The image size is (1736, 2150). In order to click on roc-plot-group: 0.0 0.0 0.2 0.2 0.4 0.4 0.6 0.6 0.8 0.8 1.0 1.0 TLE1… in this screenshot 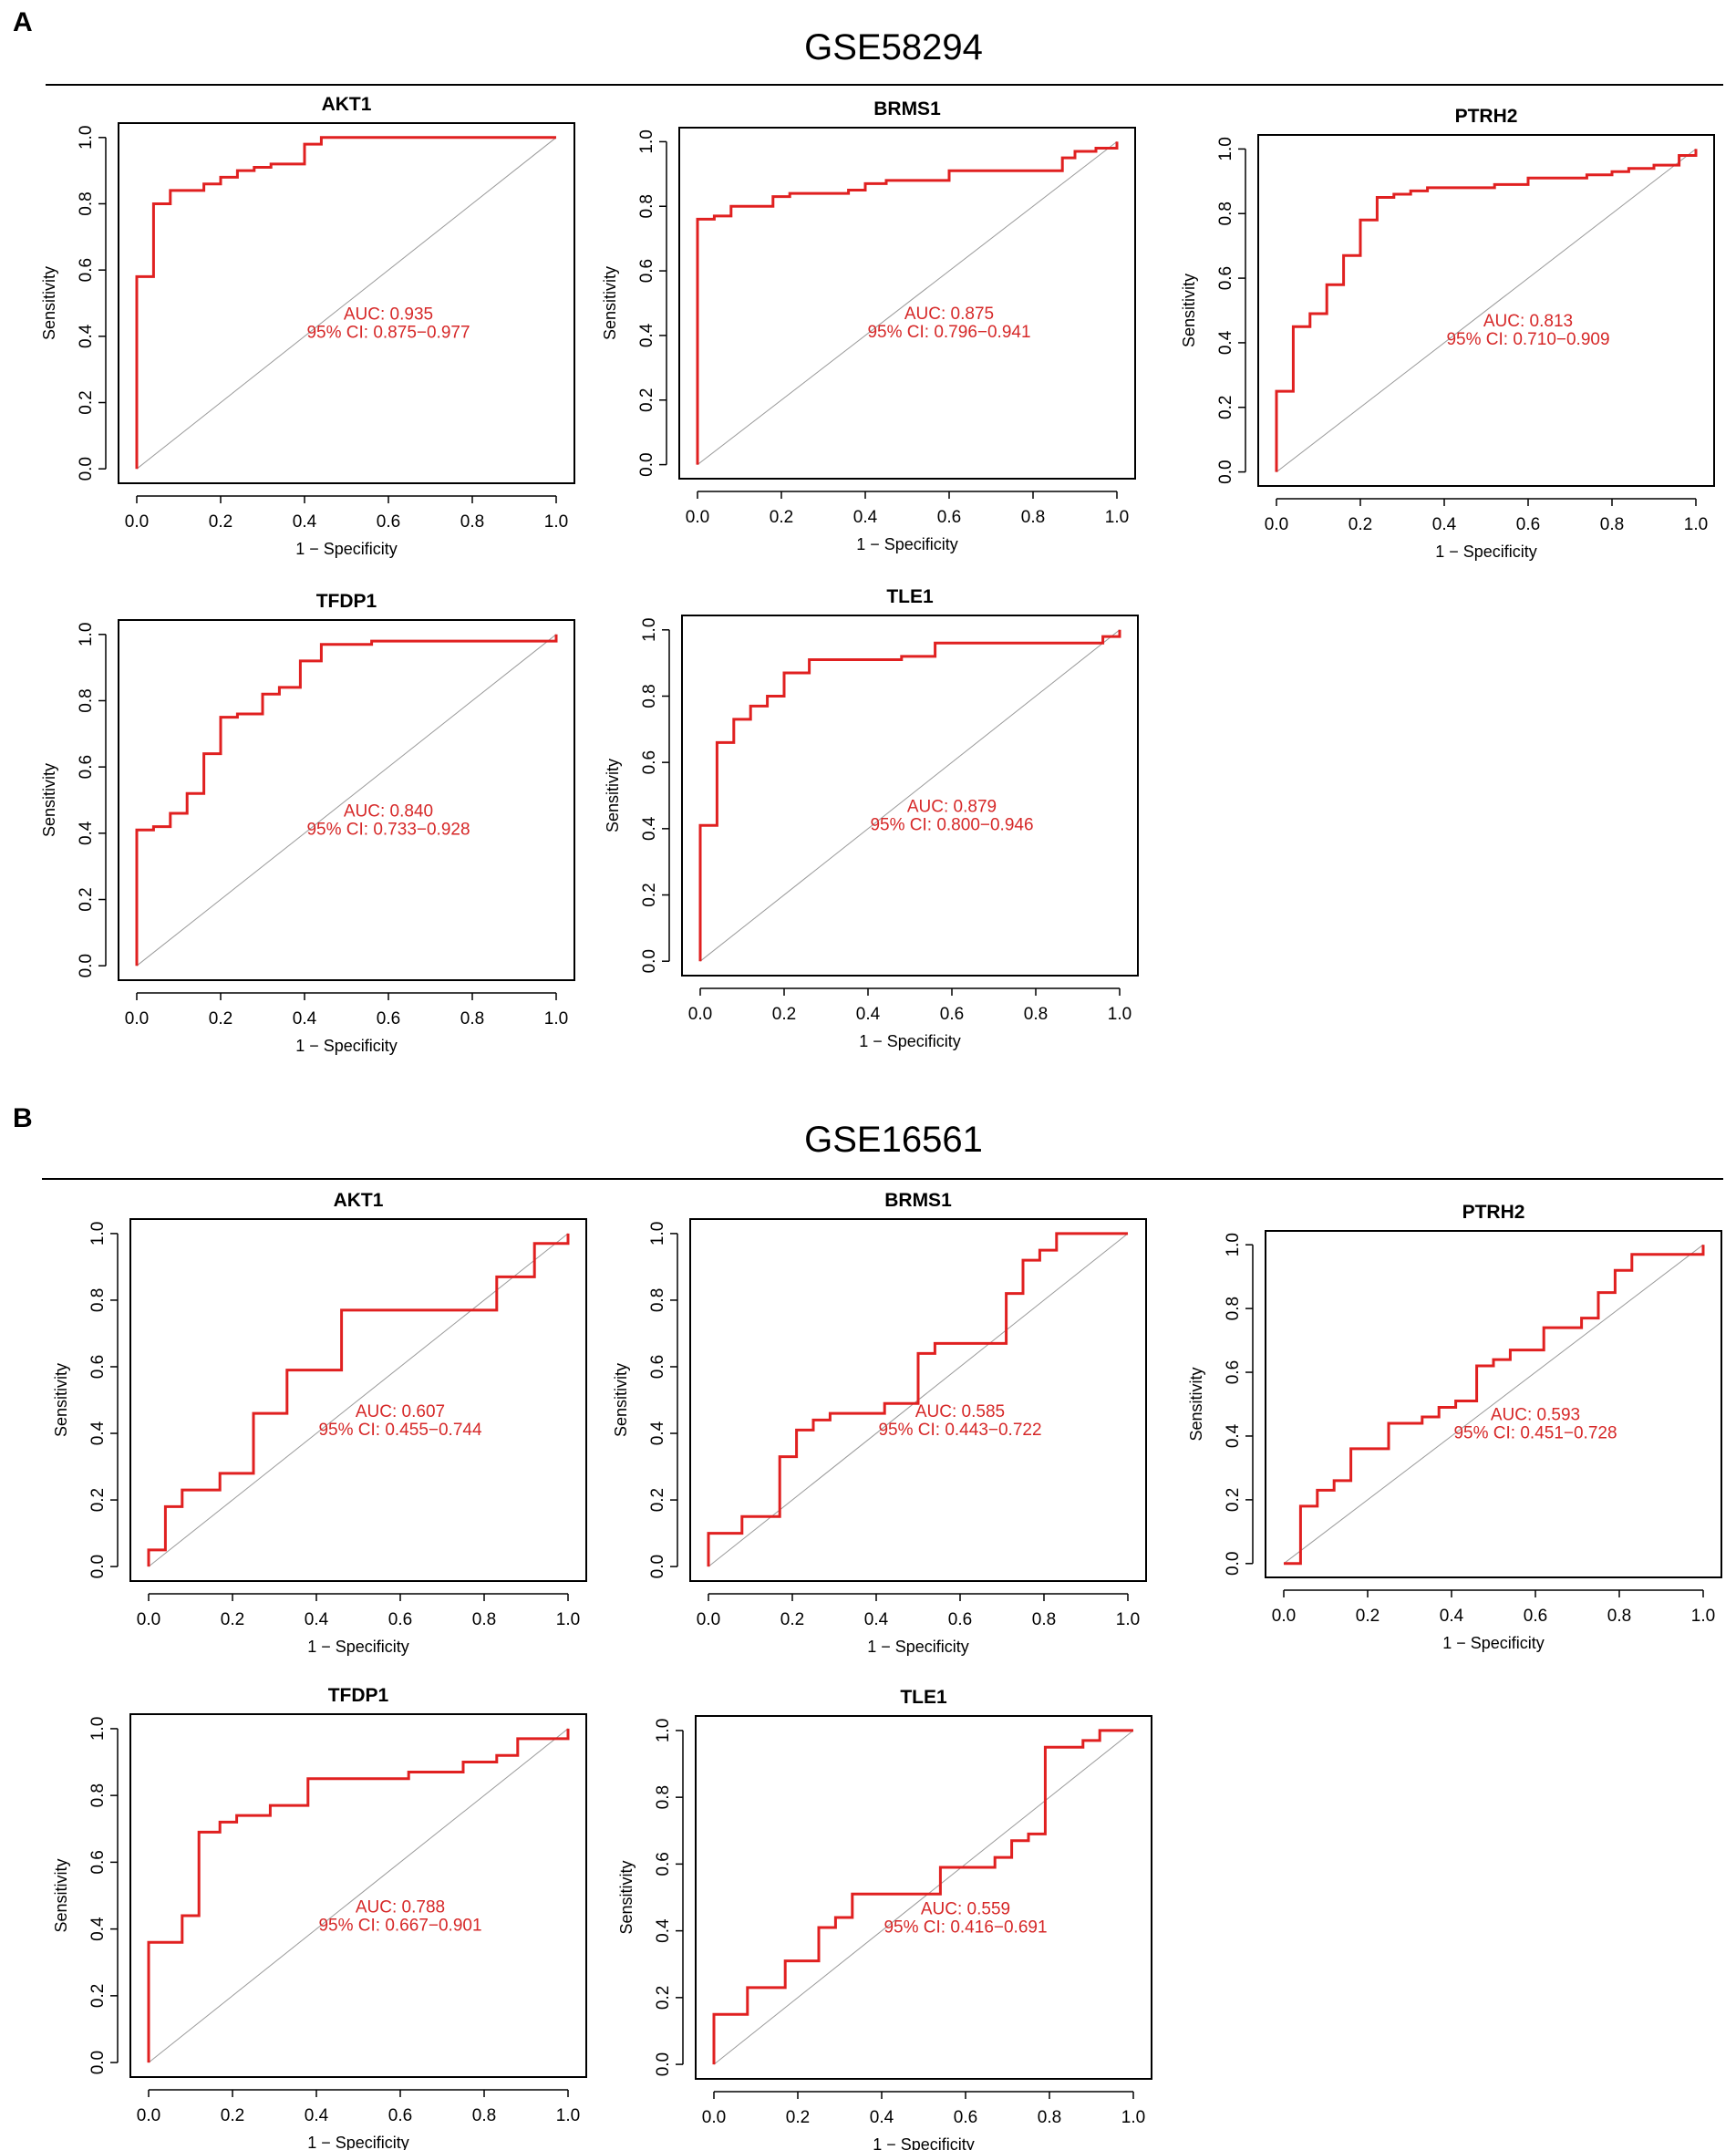, I will do `click(871, 818)`.